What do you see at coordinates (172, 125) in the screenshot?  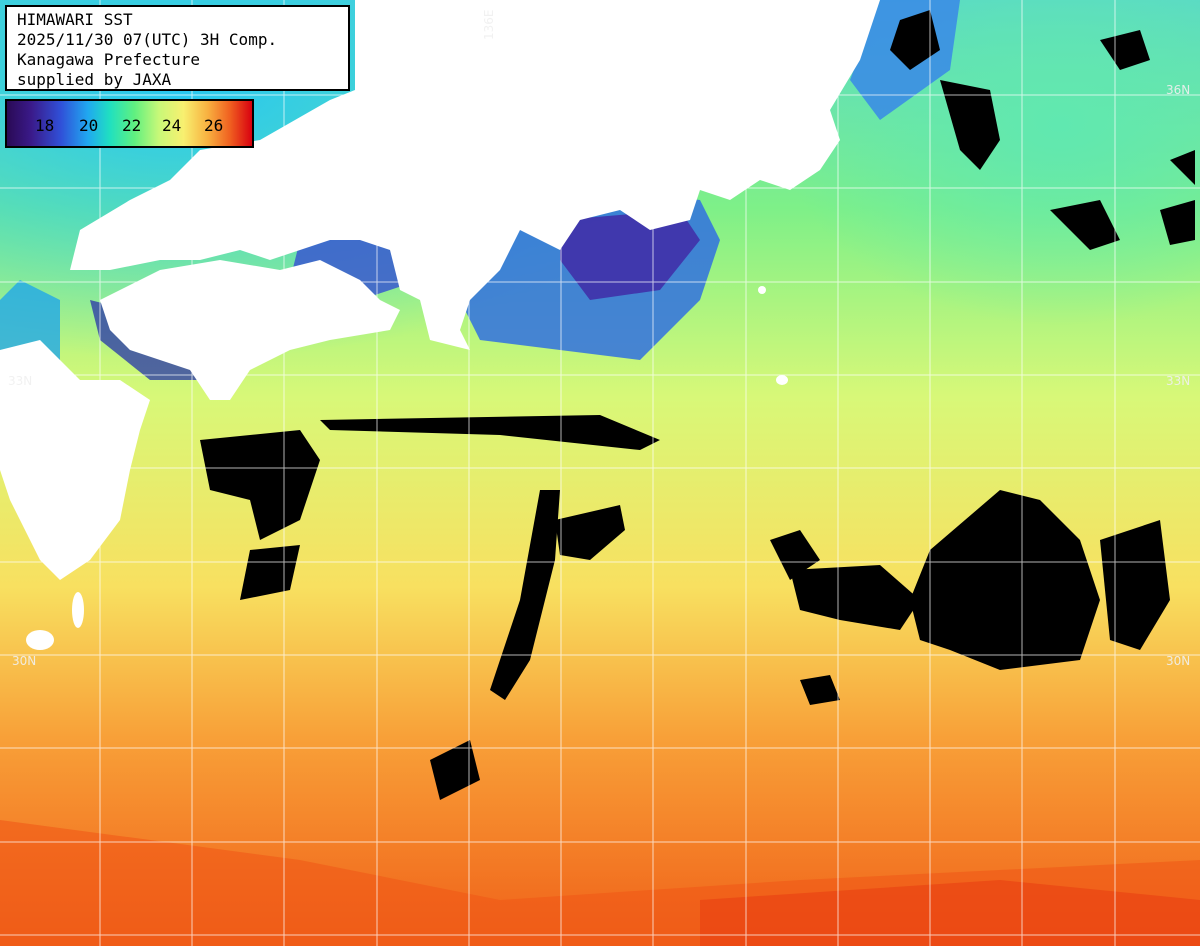 I see `legend-tick-24: 24` at bounding box center [172, 125].